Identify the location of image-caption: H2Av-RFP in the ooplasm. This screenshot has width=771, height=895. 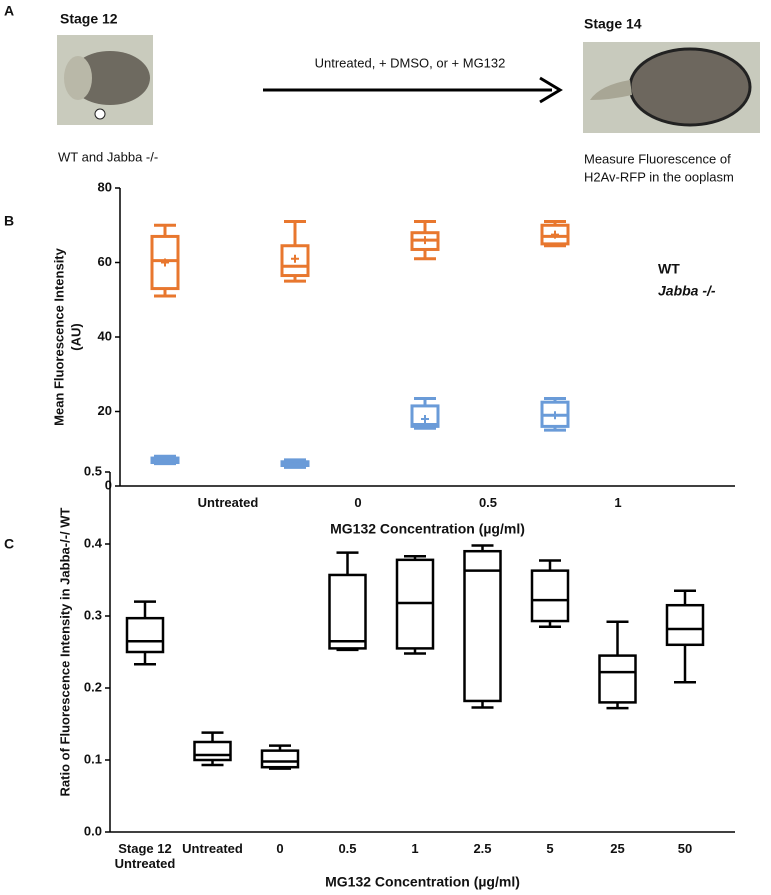
(659, 176).